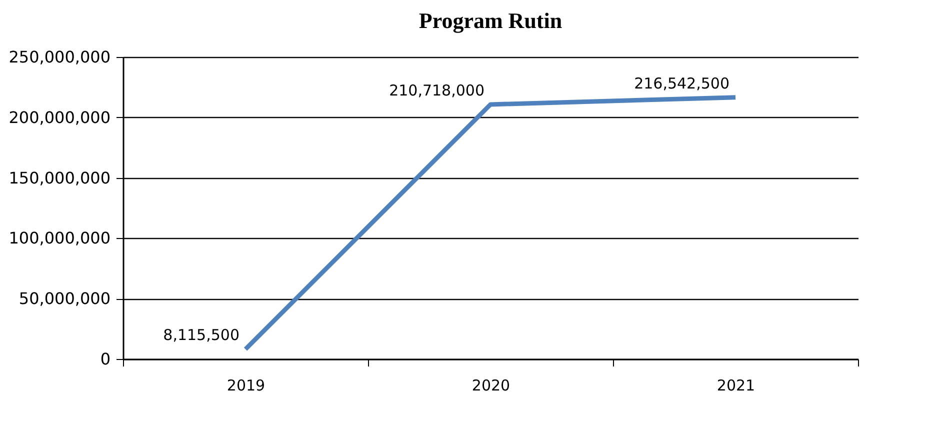  I want to click on y-tick-label: 200,000,000, so click(59, 117).